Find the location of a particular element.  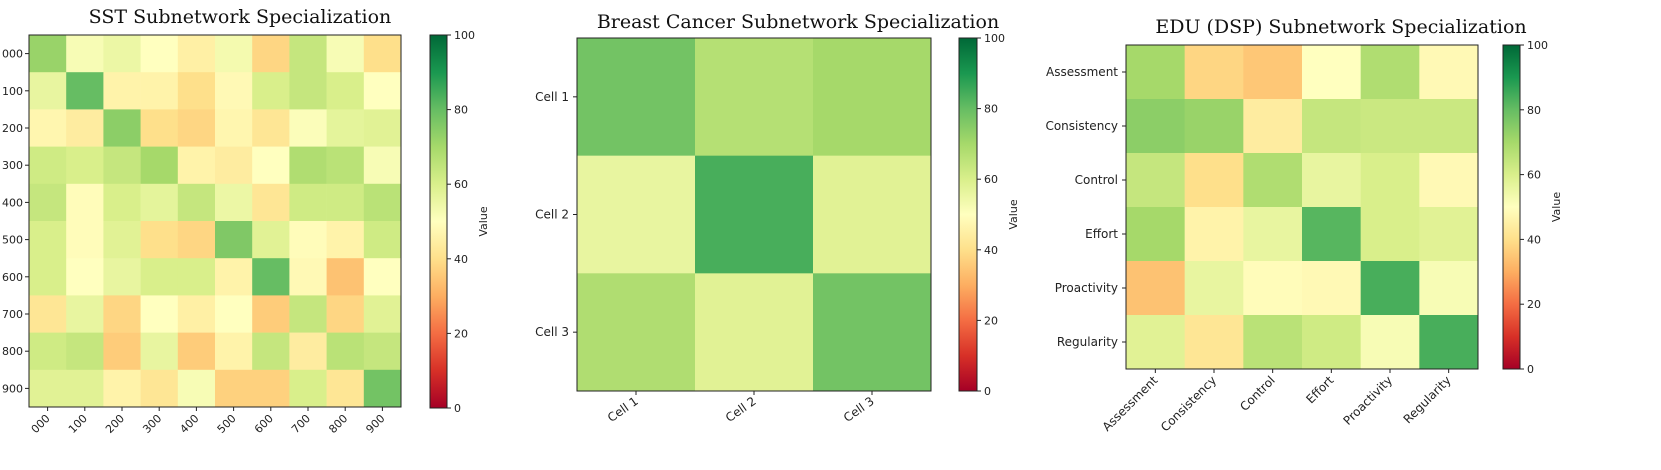

sst-colorbar: 0 20 40 60 80 100 Value is located at coordinates (459, 222).